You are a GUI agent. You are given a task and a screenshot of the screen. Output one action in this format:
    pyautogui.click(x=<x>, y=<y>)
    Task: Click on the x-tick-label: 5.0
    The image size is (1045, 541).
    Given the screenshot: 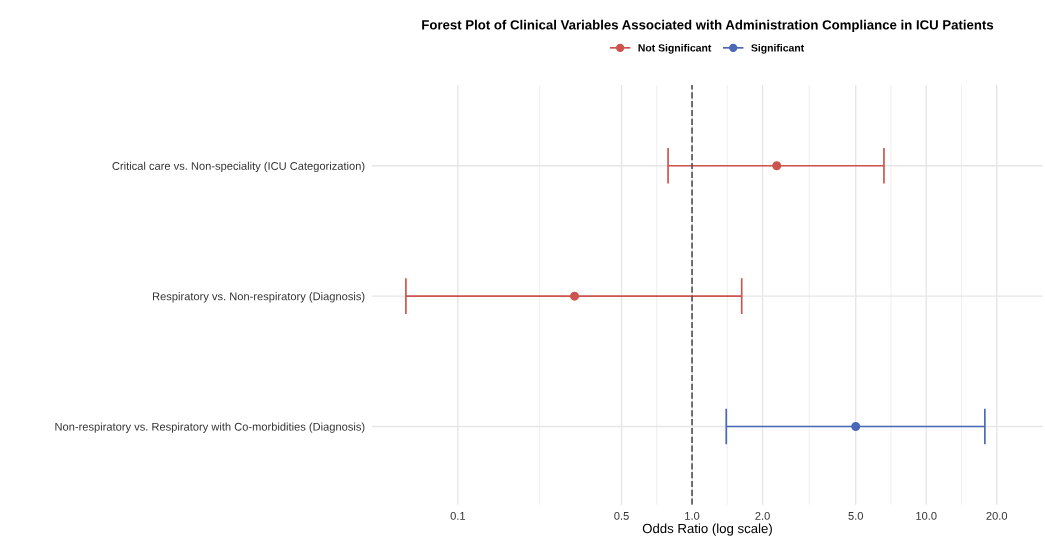 What is the action you would take?
    pyautogui.click(x=856, y=515)
    